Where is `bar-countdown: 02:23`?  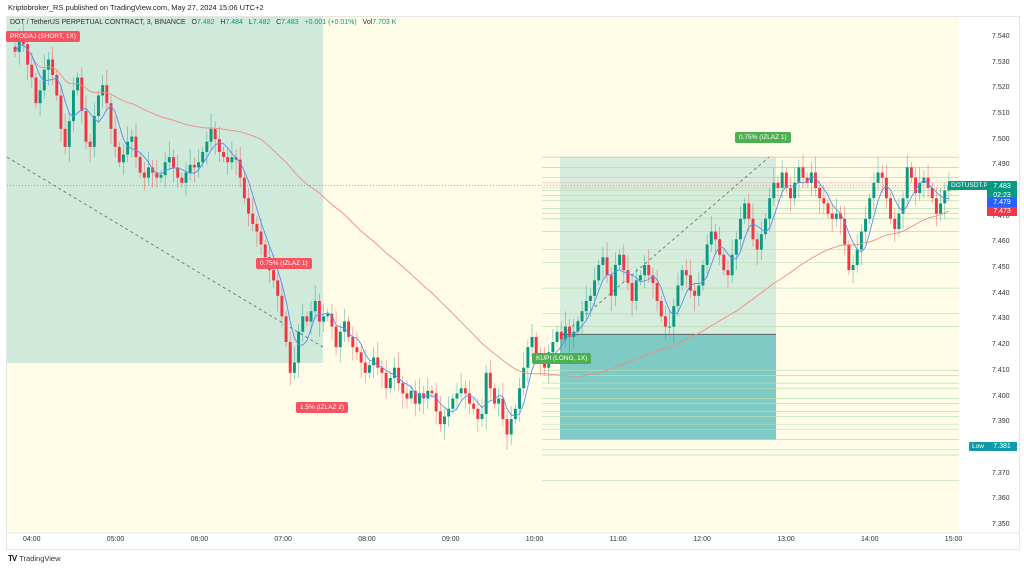 bar-countdown: 02:23 is located at coordinates (1002, 195).